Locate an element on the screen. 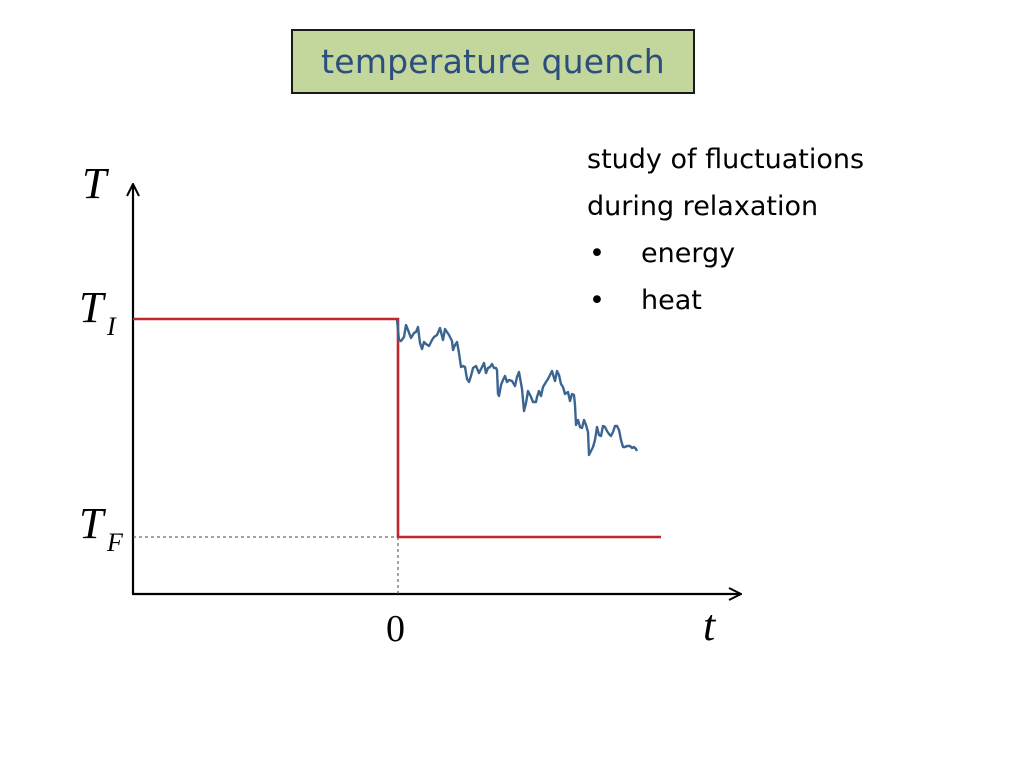 Image resolution: width=1024 pixels, height=768 pixels. x-axis-label: t is located at coordinates (710, 625).